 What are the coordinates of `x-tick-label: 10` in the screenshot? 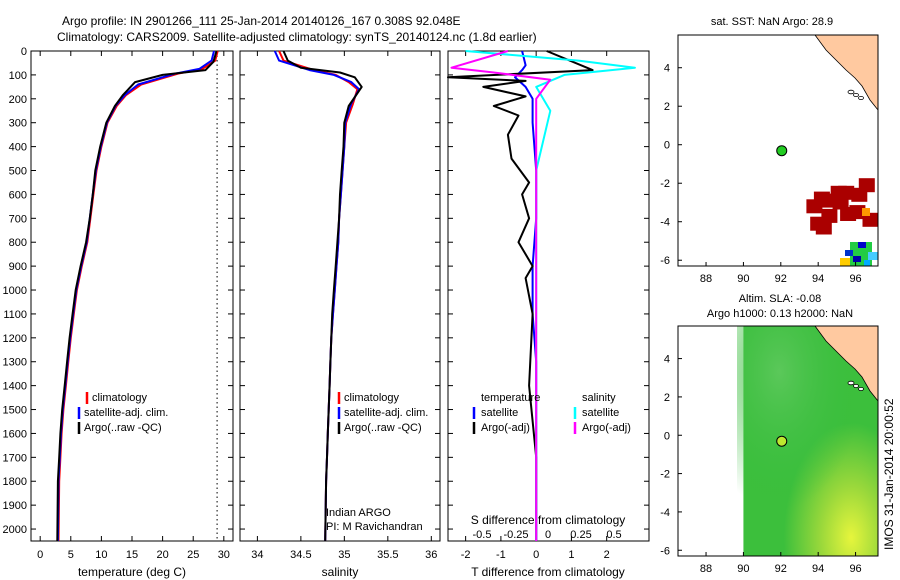 It's located at (101, 555).